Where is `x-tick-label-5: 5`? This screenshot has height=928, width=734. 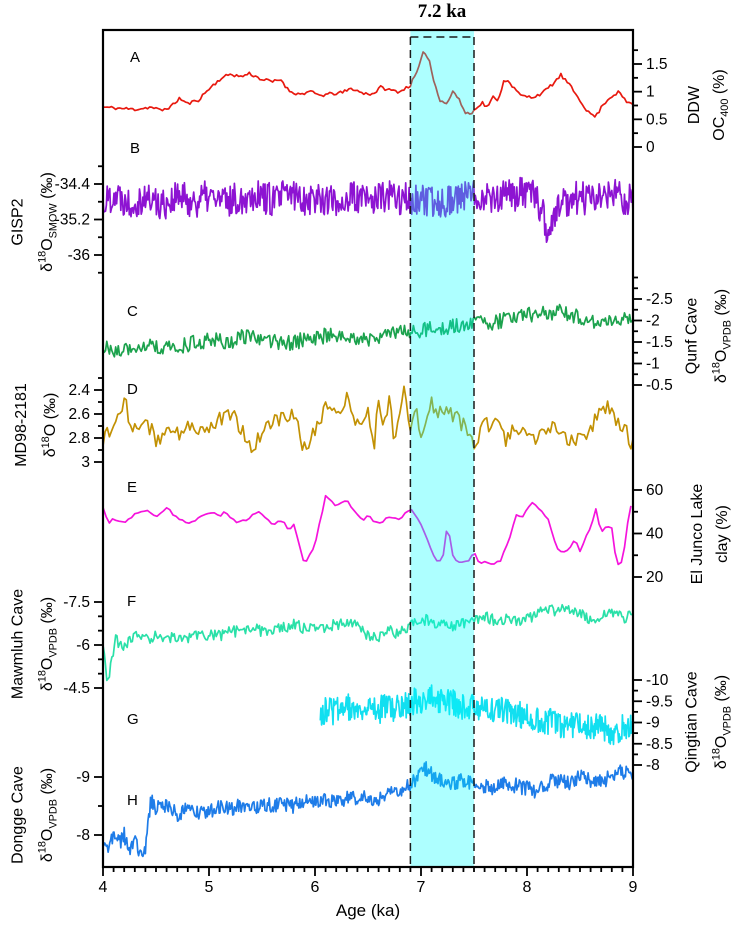
x-tick-label-5: 5 is located at coordinates (209, 887).